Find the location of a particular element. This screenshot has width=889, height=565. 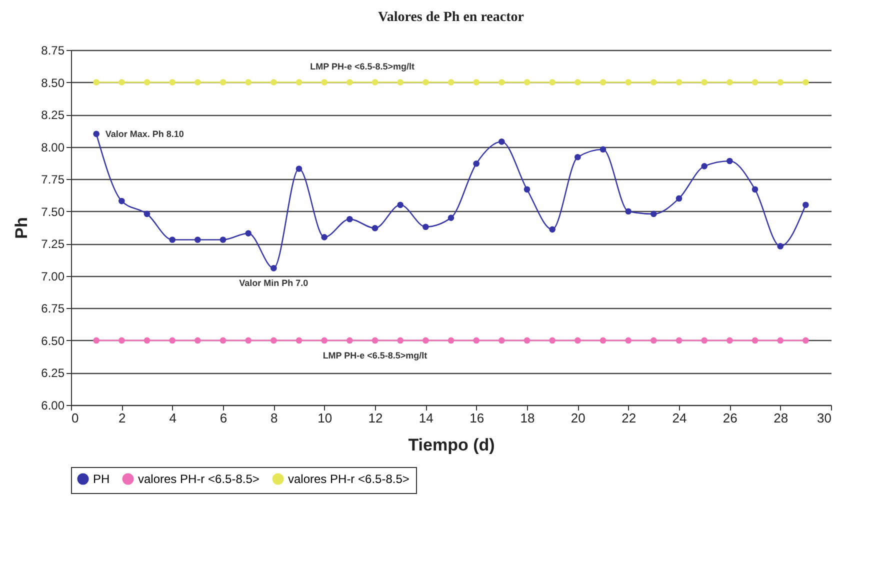

annotation: Valor Max. Ph 8.10 is located at coordinates (144, 133).